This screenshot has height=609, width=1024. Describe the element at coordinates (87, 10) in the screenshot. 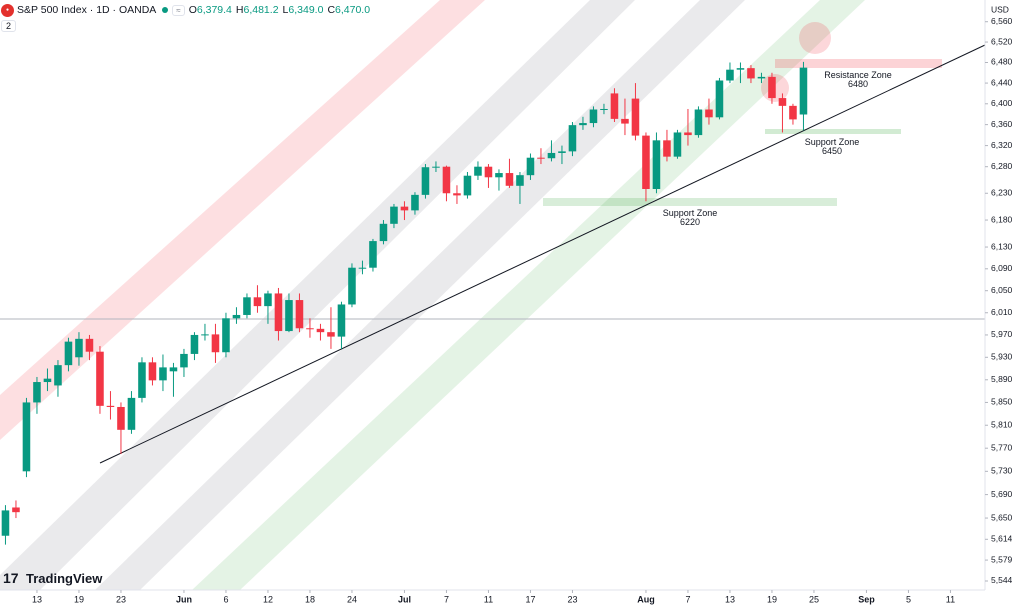

I see `symbol-title: S&P 500 Index · 1D · OANDA` at that location.